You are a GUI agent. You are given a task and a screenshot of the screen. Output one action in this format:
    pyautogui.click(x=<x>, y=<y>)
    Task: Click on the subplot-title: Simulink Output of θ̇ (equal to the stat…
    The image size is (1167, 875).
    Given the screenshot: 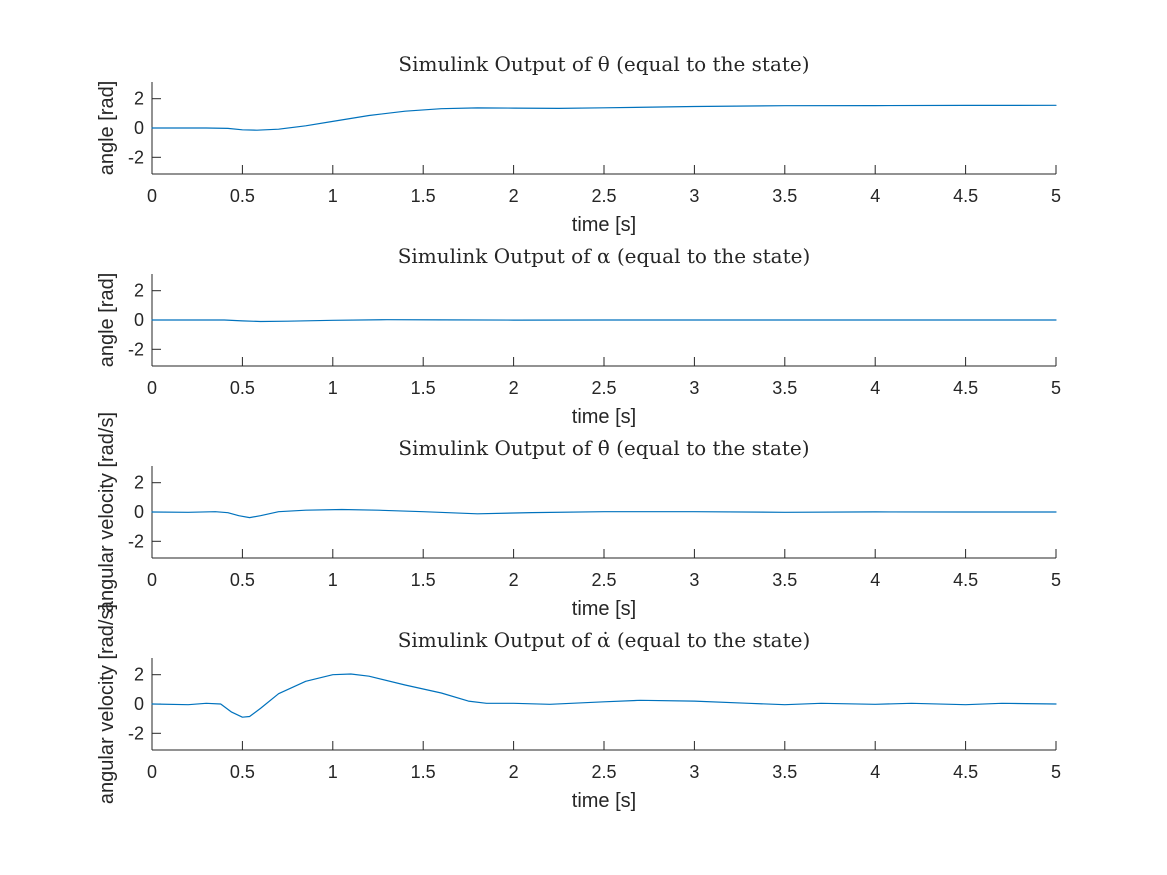 What is the action you would take?
    pyautogui.click(x=603, y=448)
    